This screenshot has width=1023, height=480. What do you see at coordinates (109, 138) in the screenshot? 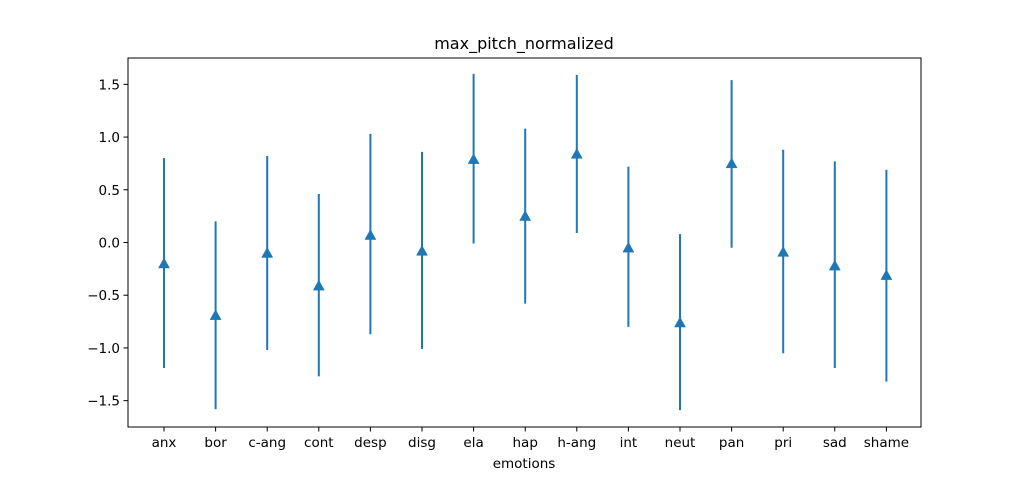
I see `y-tick-label: 1.0` at bounding box center [109, 138].